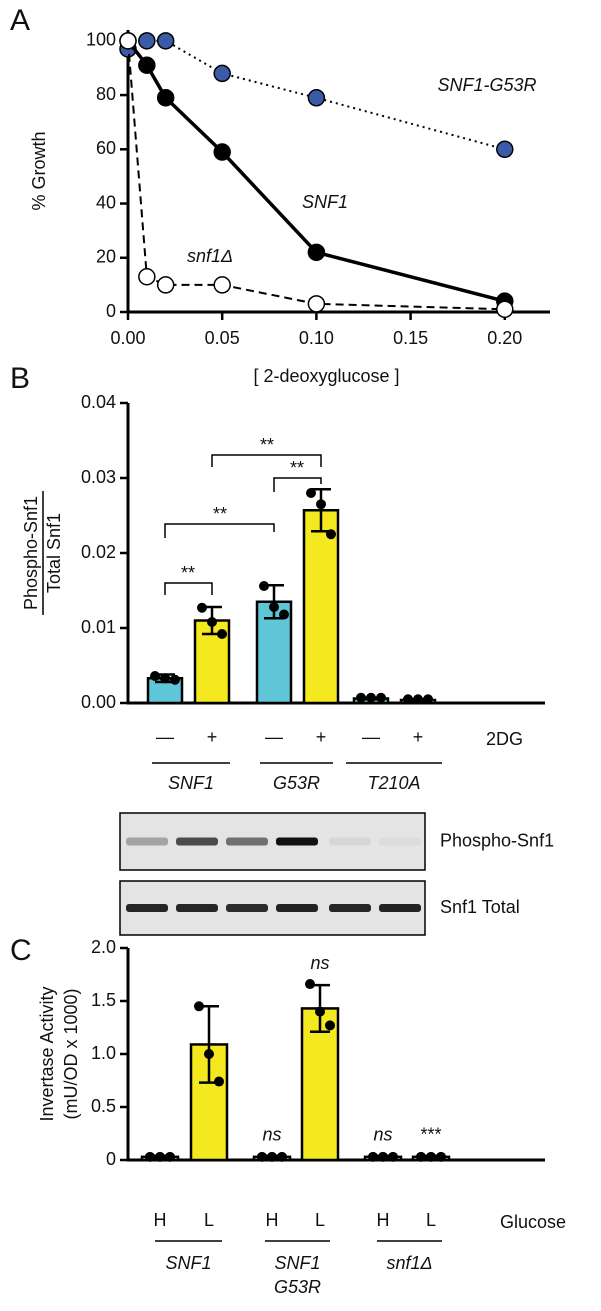  I want to click on panel-letter: C, so click(21, 950).